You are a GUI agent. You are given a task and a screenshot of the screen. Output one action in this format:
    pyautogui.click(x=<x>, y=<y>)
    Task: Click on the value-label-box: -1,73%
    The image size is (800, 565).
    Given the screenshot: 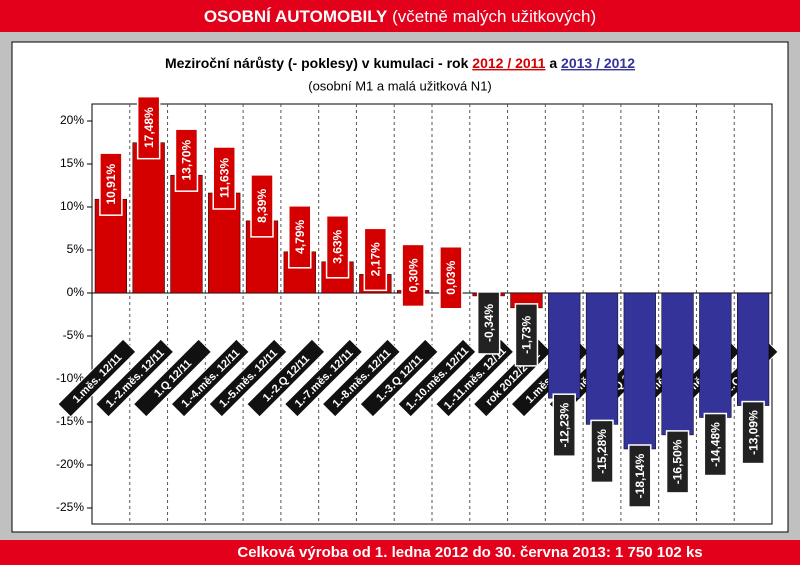 What is the action you would take?
    pyautogui.click(x=526, y=335)
    